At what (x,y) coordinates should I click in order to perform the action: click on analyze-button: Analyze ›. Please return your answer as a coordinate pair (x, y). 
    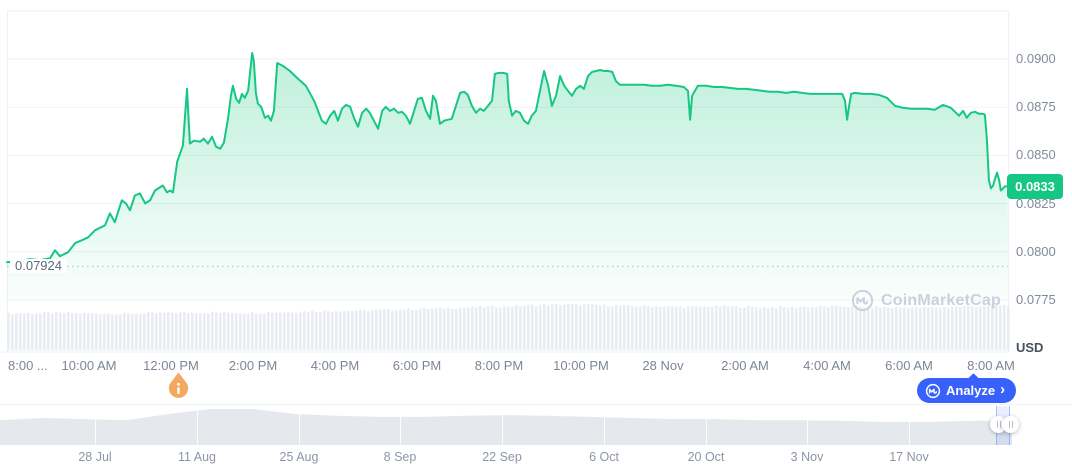
    Looking at the image, I should click on (967, 388).